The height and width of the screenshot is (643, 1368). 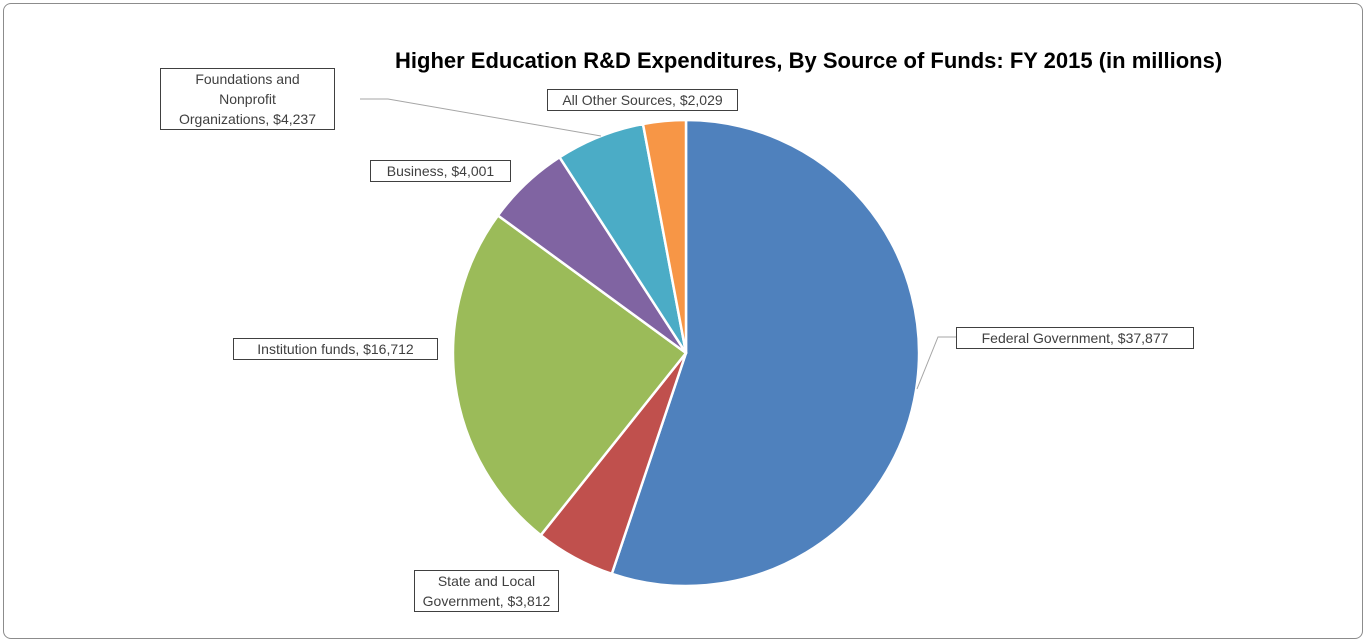 I want to click on data-label-institution-funds: Institution funds, $16,712, so click(x=335, y=349).